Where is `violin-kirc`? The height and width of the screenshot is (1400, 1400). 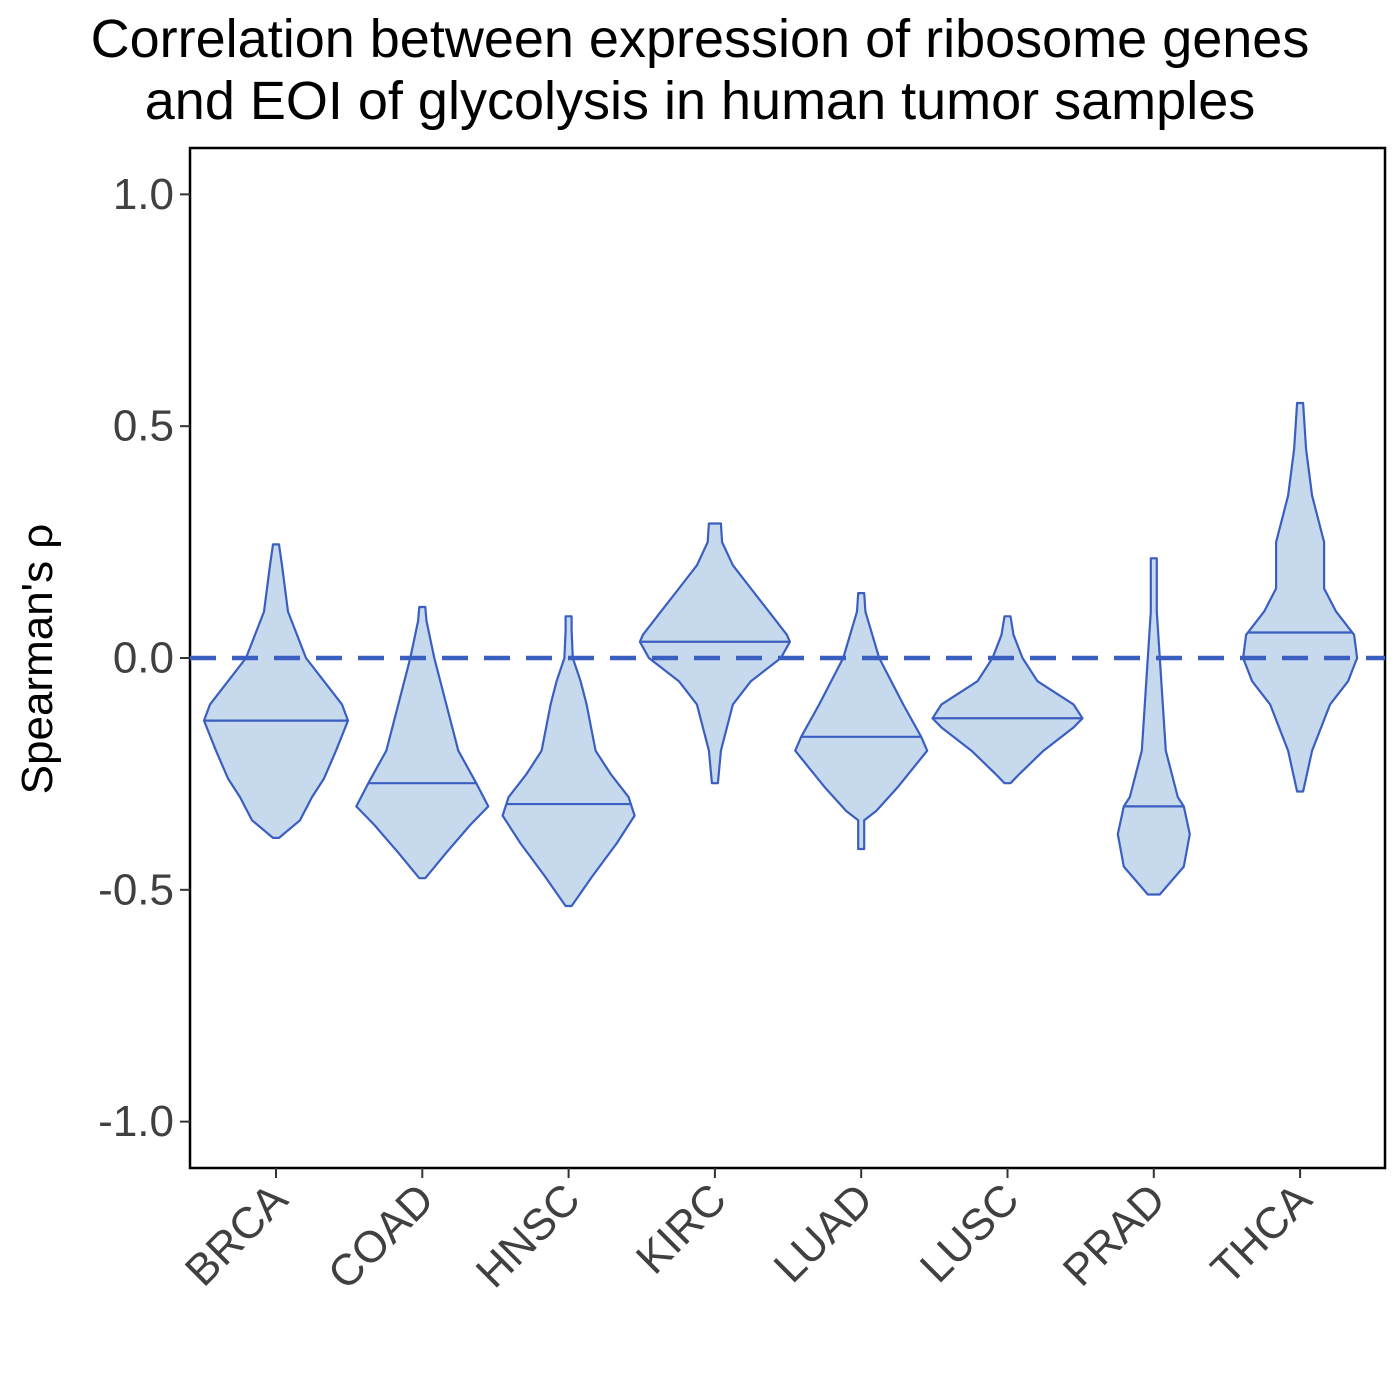
violin-kirc is located at coordinates (714, 653).